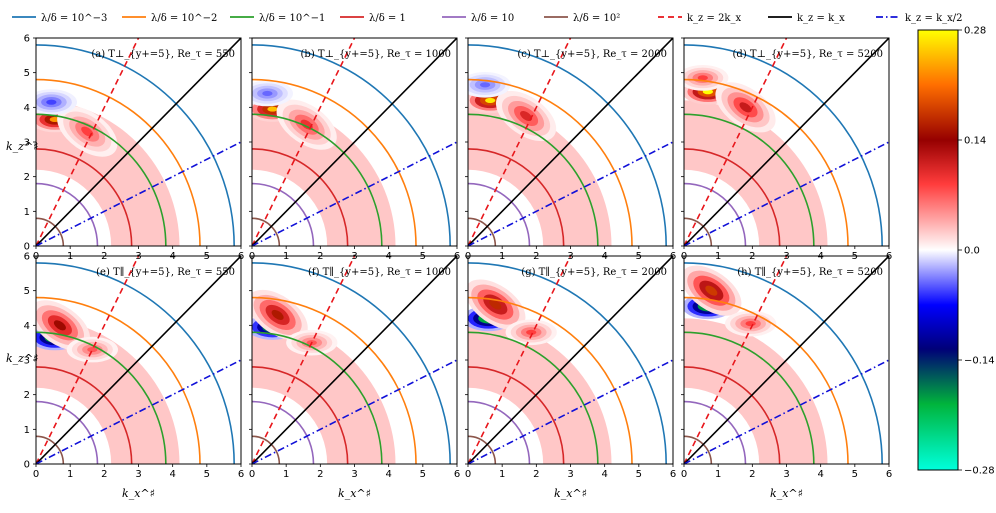 This screenshot has height=513, width=996. Describe the element at coordinates (27, 326) in the screenshot. I see `y-tick-label: 4` at that location.